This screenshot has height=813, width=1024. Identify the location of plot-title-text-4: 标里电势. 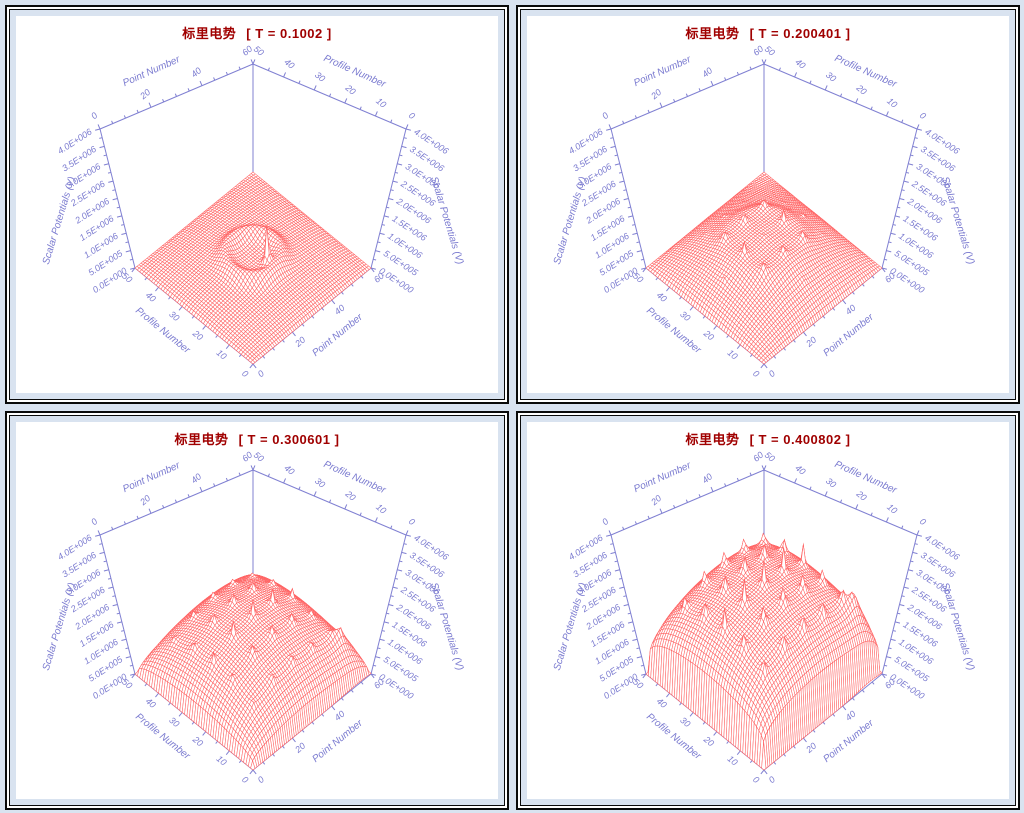
(712, 439).